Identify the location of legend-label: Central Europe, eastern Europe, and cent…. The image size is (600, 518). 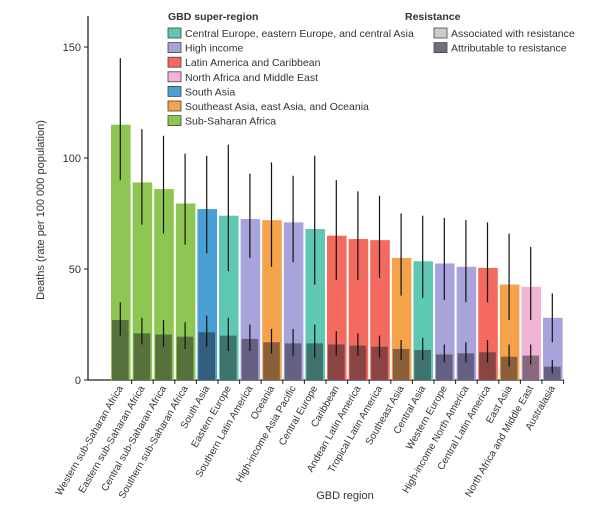
(299, 34).